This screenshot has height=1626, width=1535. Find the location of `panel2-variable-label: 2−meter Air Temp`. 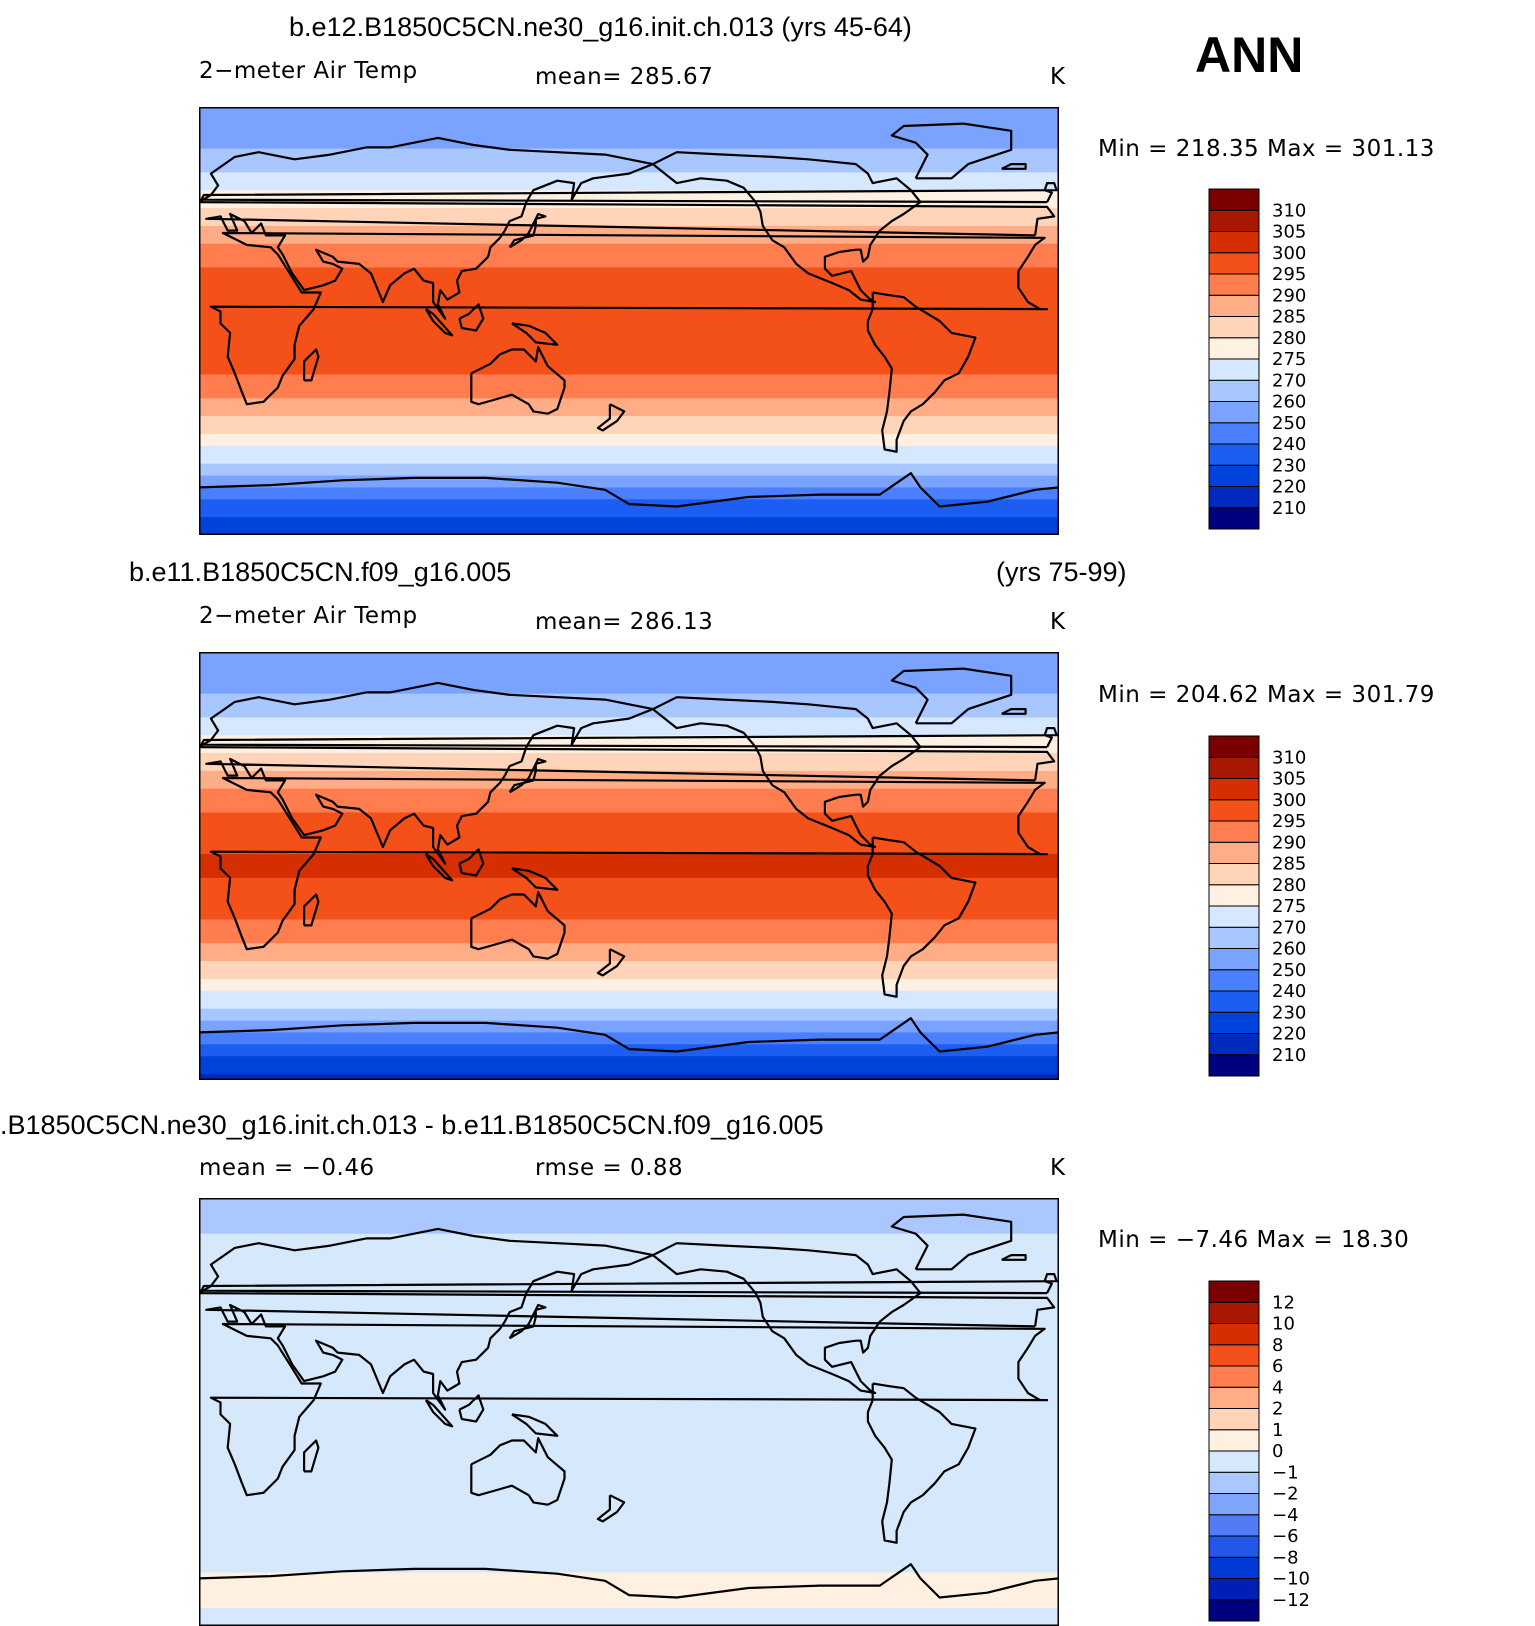

panel2-variable-label: 2−meter Air Temp is located at coordinates (308, 616).